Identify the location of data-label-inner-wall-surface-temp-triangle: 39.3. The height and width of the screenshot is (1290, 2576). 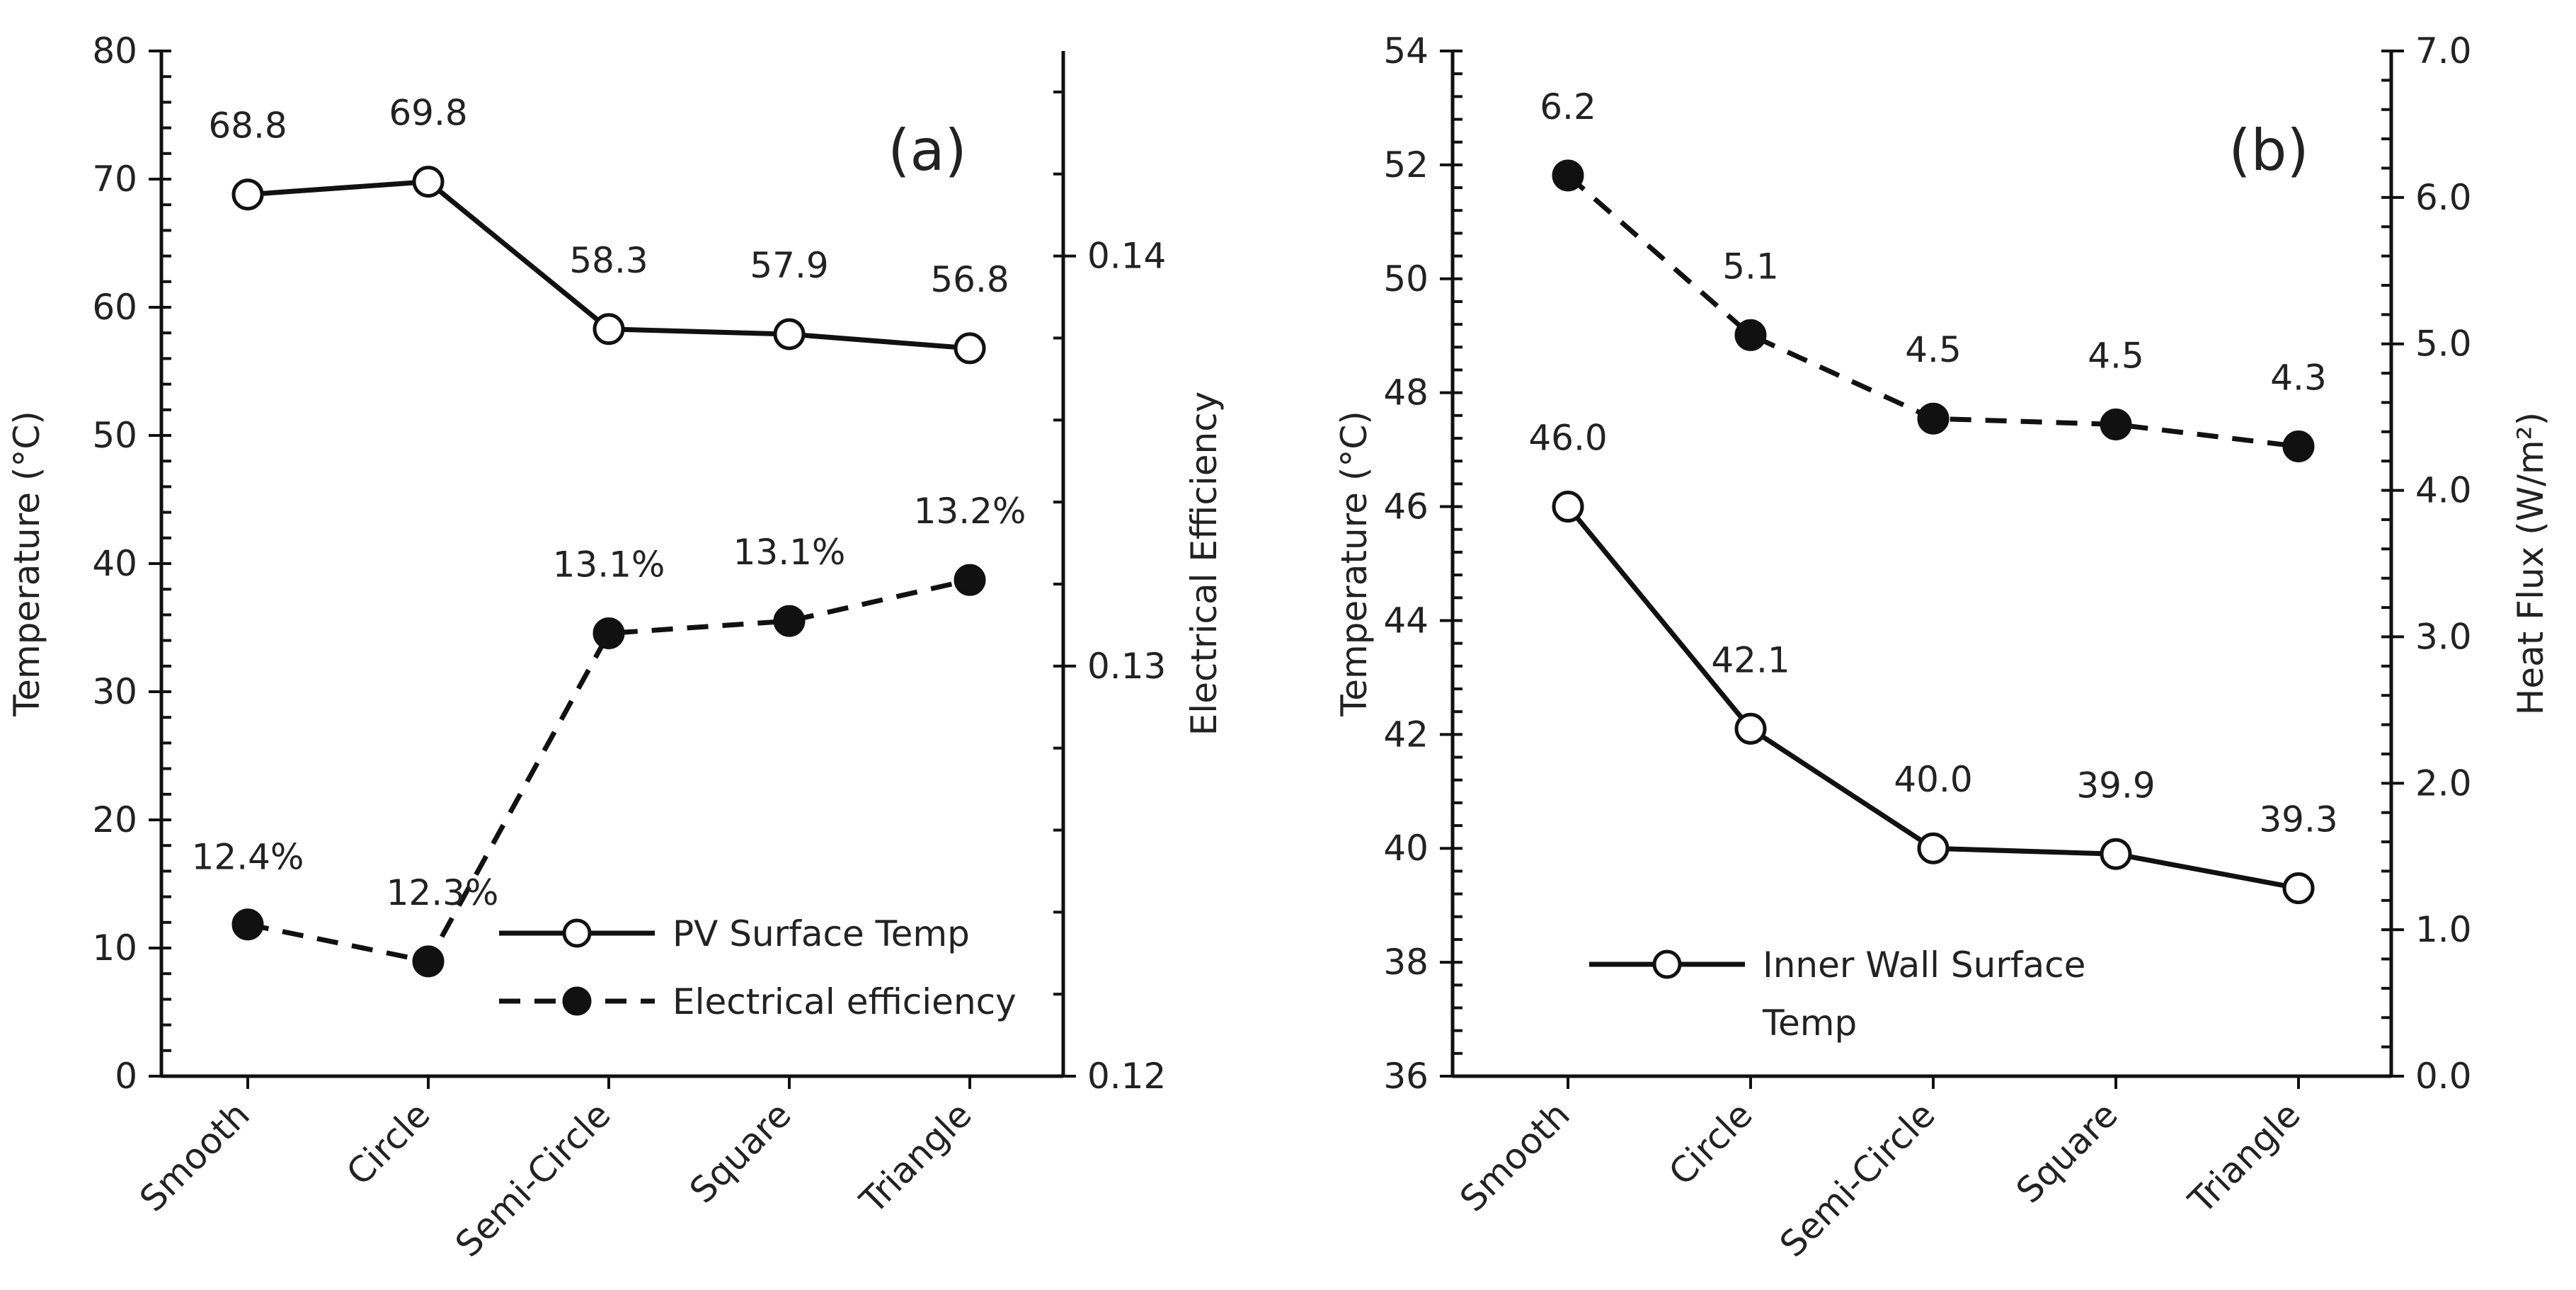
(2298, 819).